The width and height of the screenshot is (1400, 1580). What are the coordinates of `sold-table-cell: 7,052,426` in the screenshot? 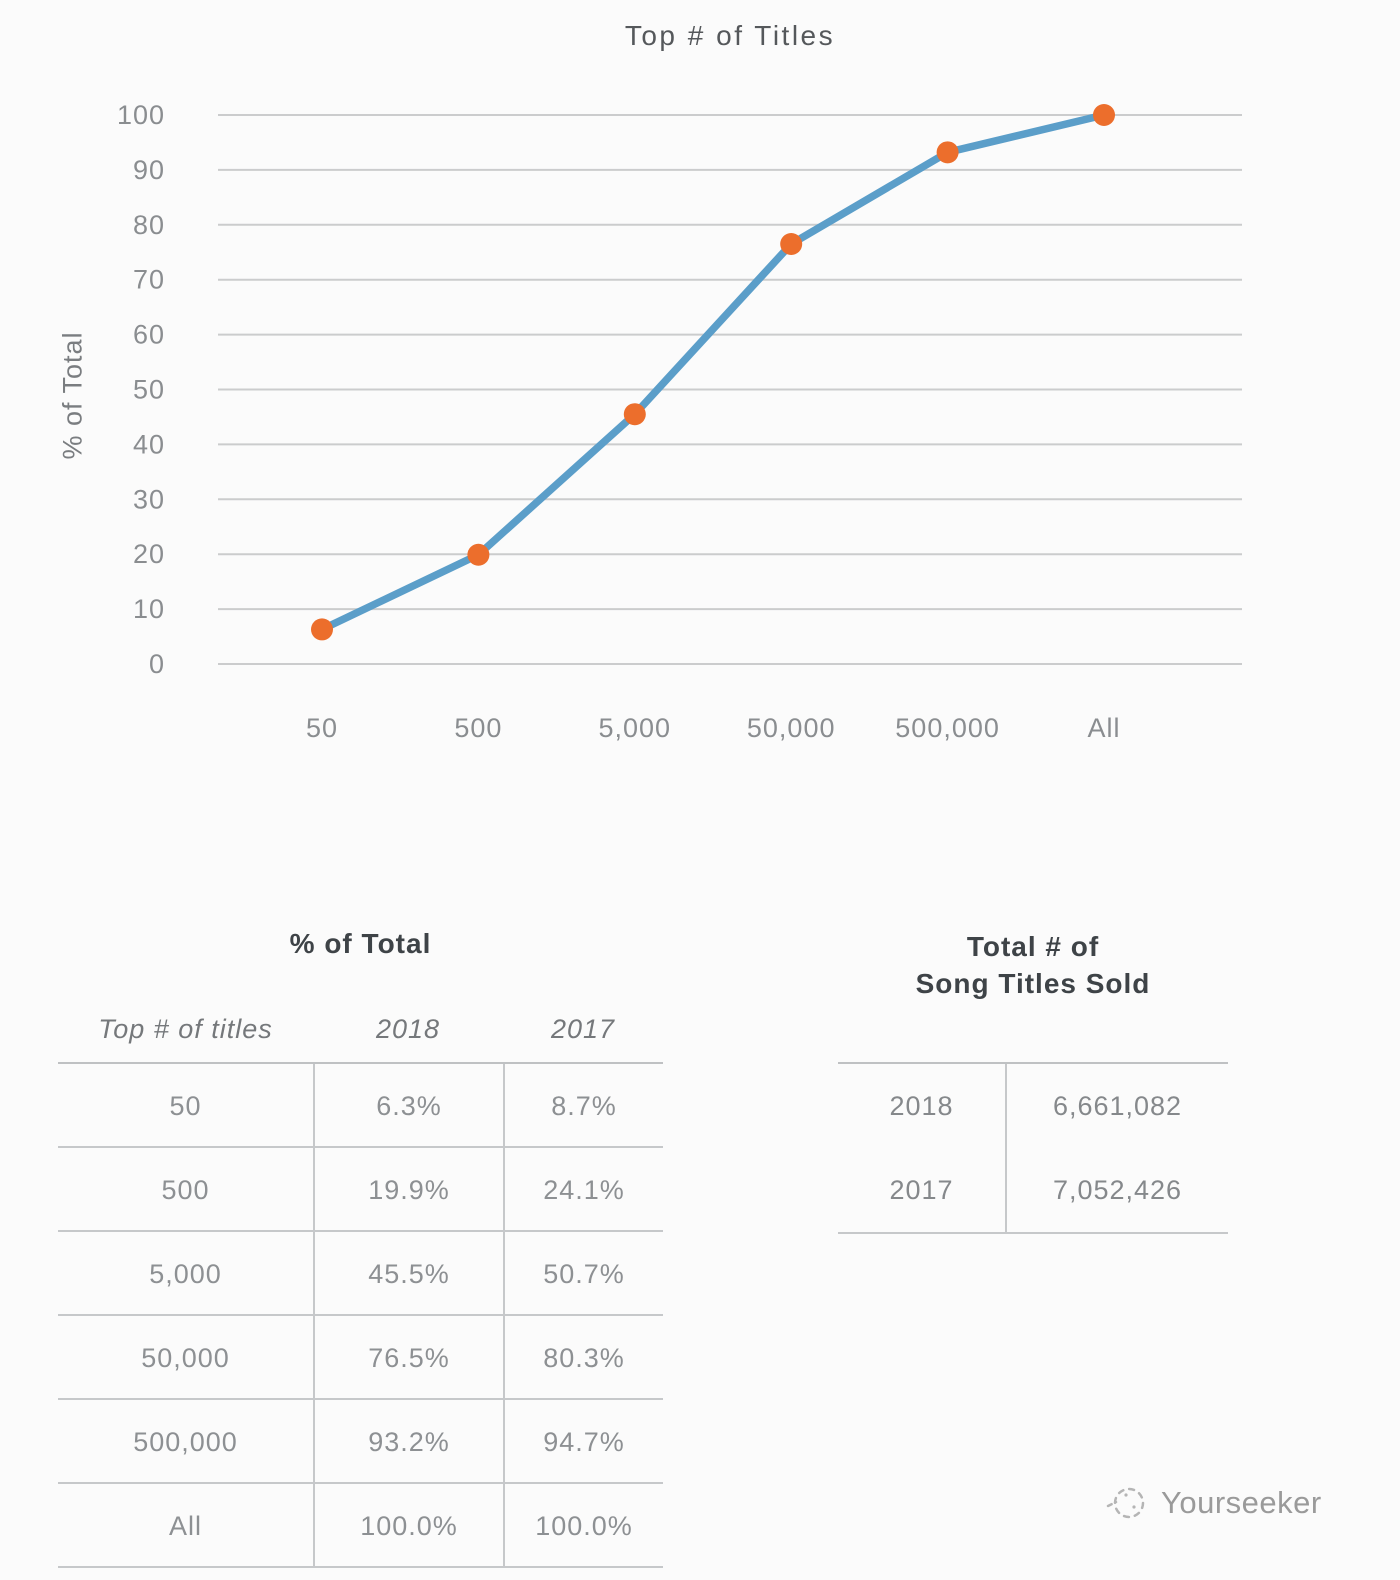 It's located at (1116, 1190).